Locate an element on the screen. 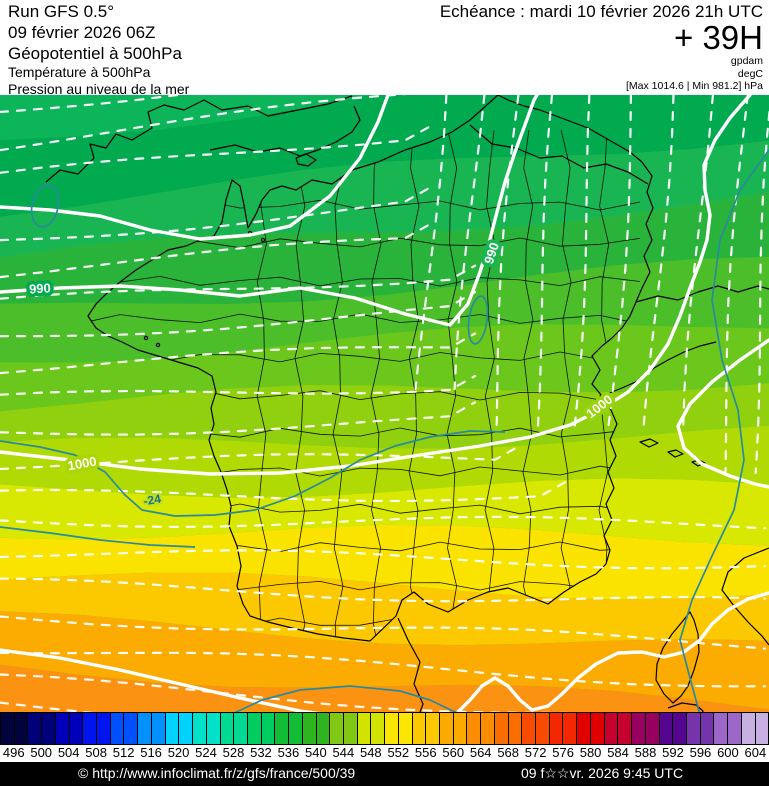 The width and height of the screenshot is (769, 786). colorbar-tick-label: 520 is located at coordinates (178, 752).